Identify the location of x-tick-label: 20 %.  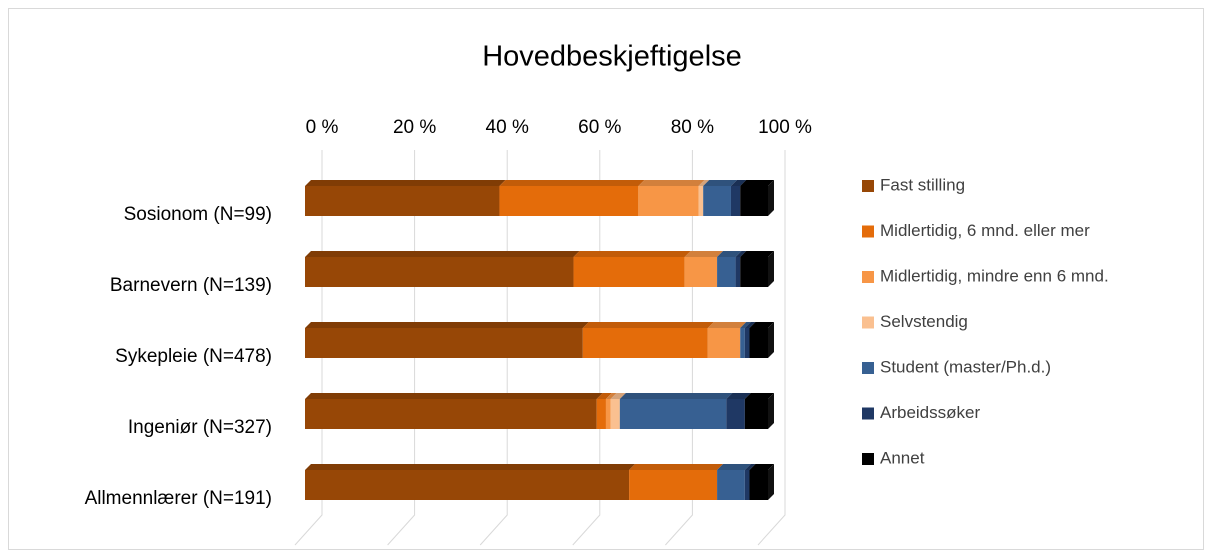
(414, 127).